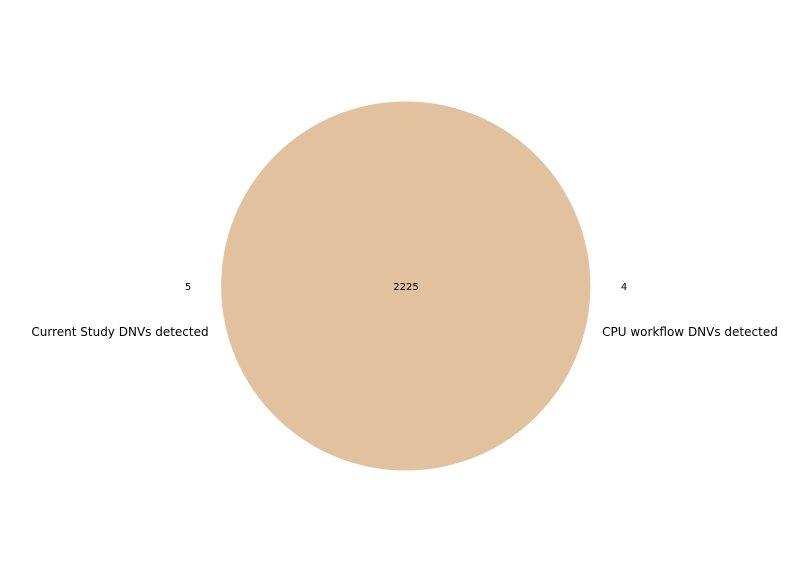  I want to click on set-a-only-count: 5, so click(188, 287).